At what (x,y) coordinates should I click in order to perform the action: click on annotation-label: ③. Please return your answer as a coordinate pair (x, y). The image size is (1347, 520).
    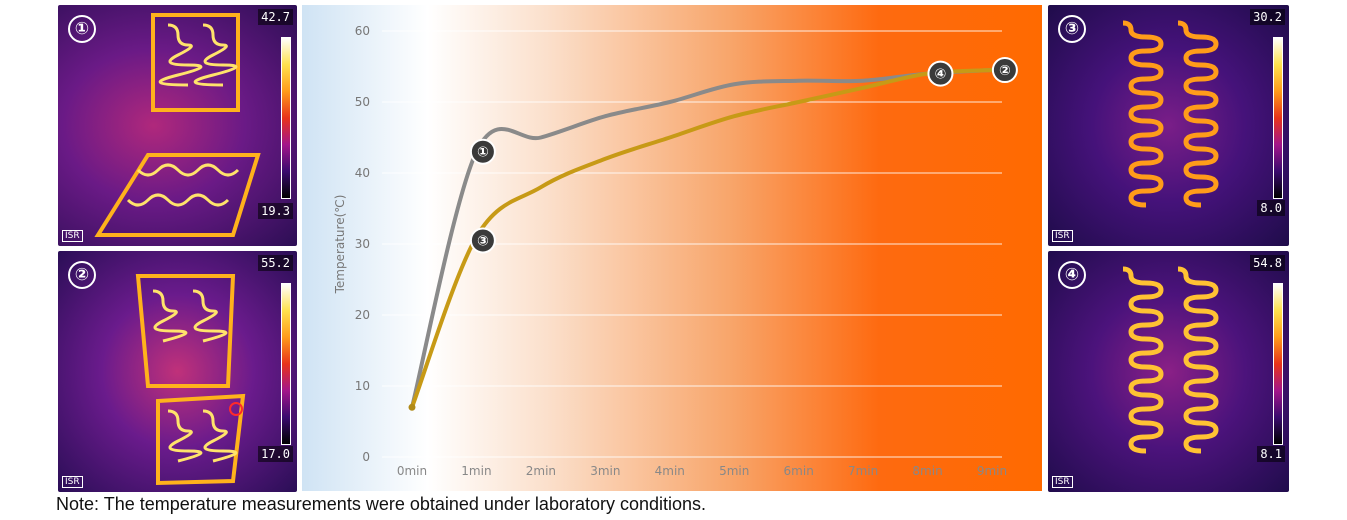
    Looking at the image, I should click on (483, 241).